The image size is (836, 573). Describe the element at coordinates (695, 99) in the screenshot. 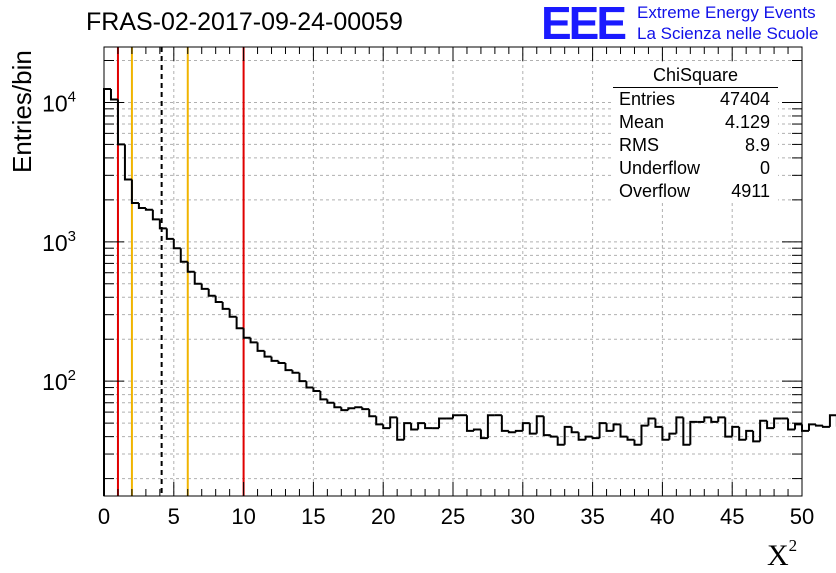

I see `stats-row-entries: Entries 47404` at that location.